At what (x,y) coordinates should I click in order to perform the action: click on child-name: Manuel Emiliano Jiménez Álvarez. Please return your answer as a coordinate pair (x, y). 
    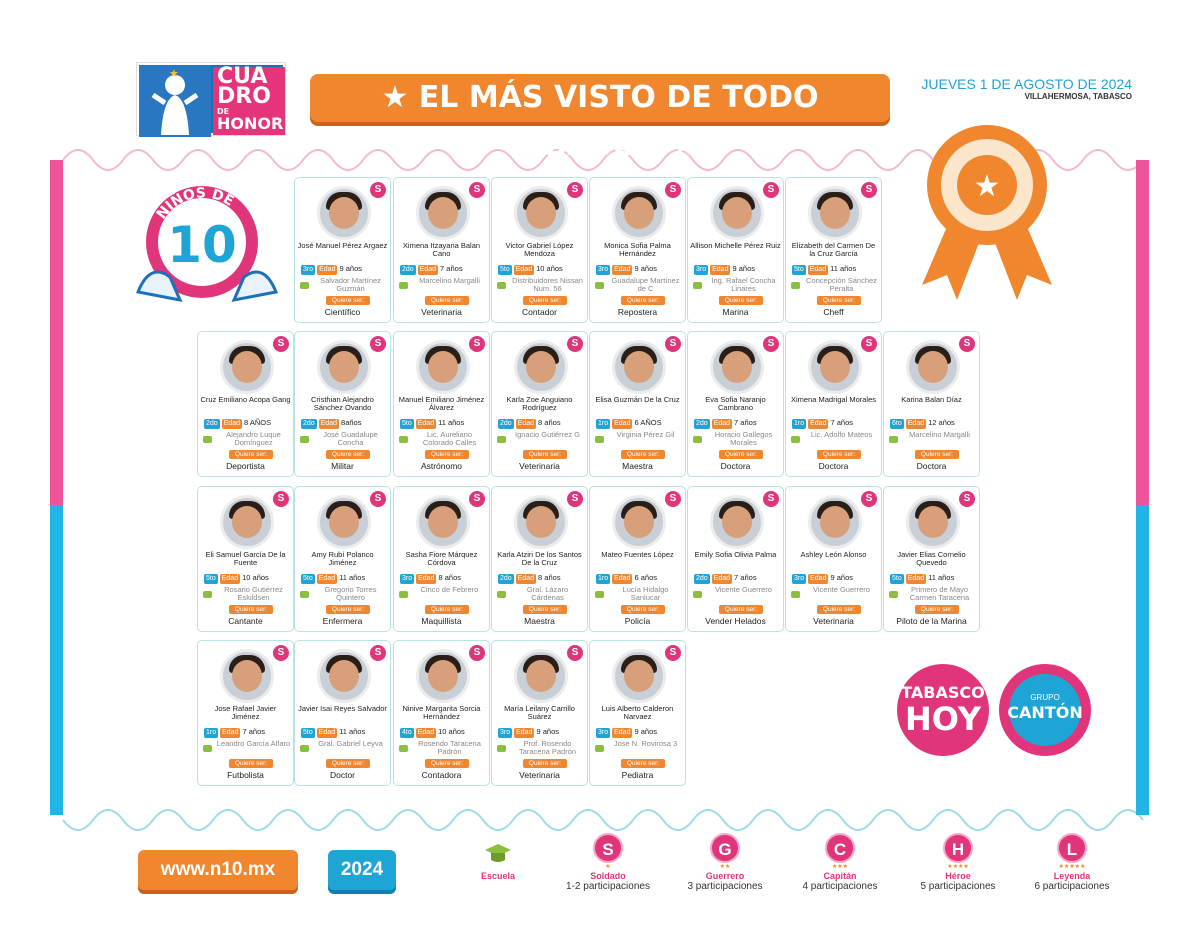
    Looking at the image, I should click on (441, 403).